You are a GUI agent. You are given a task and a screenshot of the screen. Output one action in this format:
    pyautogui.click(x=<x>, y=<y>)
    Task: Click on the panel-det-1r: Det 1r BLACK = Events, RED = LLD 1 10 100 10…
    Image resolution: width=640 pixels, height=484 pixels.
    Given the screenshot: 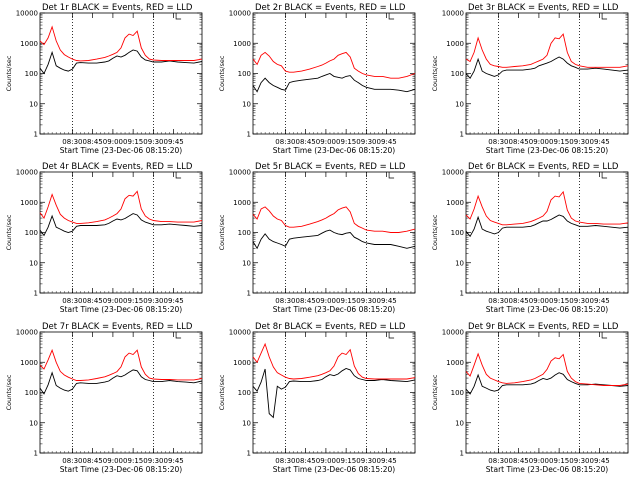 What is the action you would take?
    pyautogui.click(x=104, y=79)
    